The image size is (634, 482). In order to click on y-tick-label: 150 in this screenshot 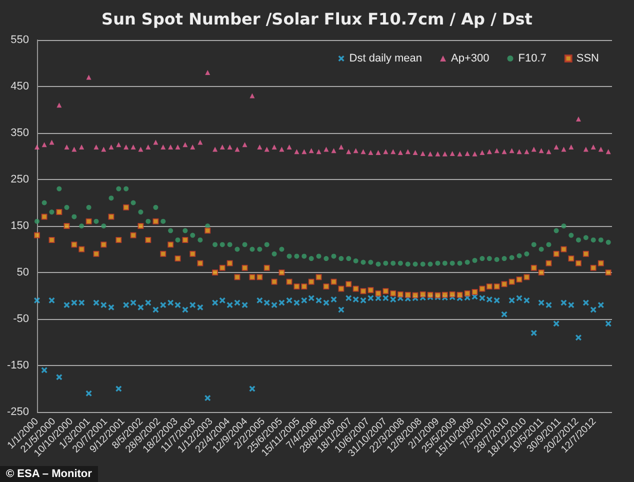, I will do `click(19, 226)`.